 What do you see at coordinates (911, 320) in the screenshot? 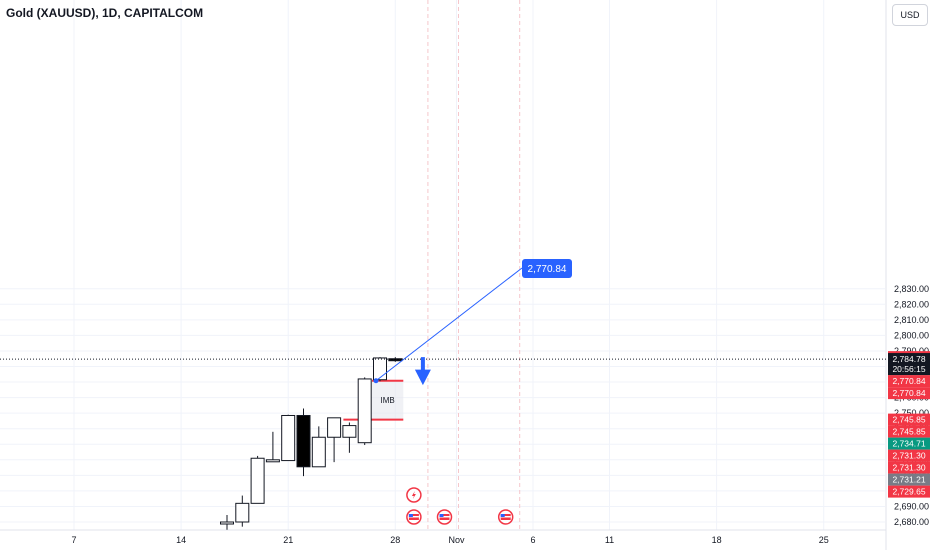
I see `price-tick-label: 2,810.00` at bounding box center [911, 320].